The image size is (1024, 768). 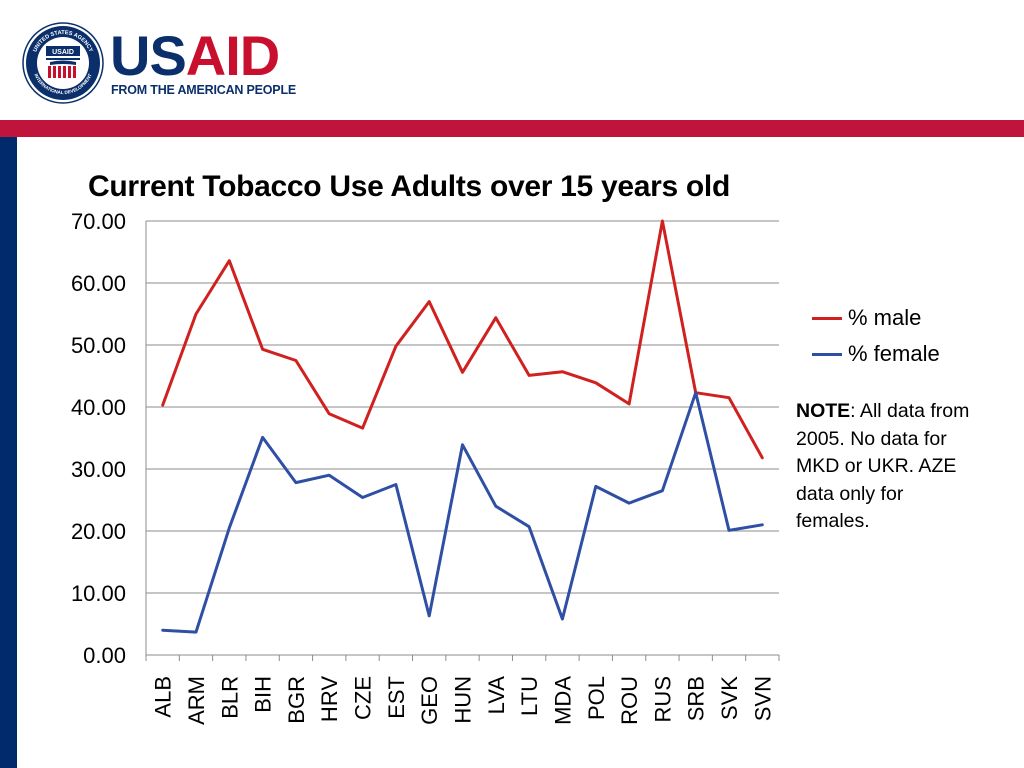 I want to click on x-tick-label: LVA, so click(x=496, y=695).